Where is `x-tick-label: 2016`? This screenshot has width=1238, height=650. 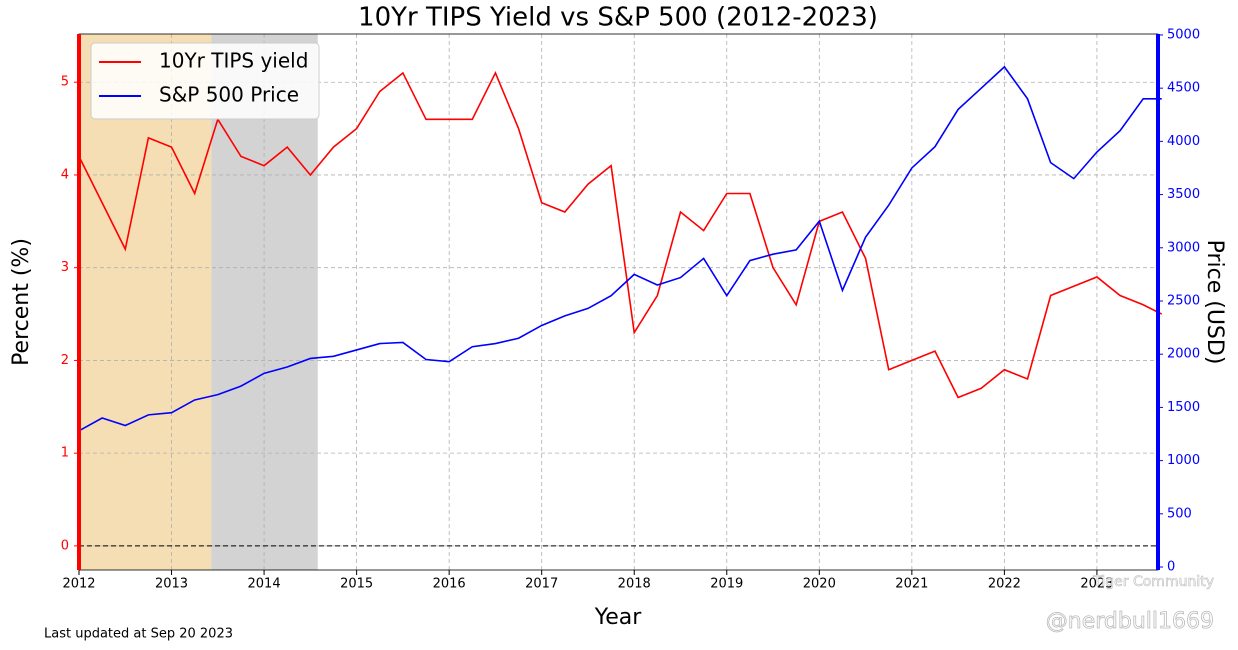
x-tick-label: 2016 is located at coordinates (449, 584).